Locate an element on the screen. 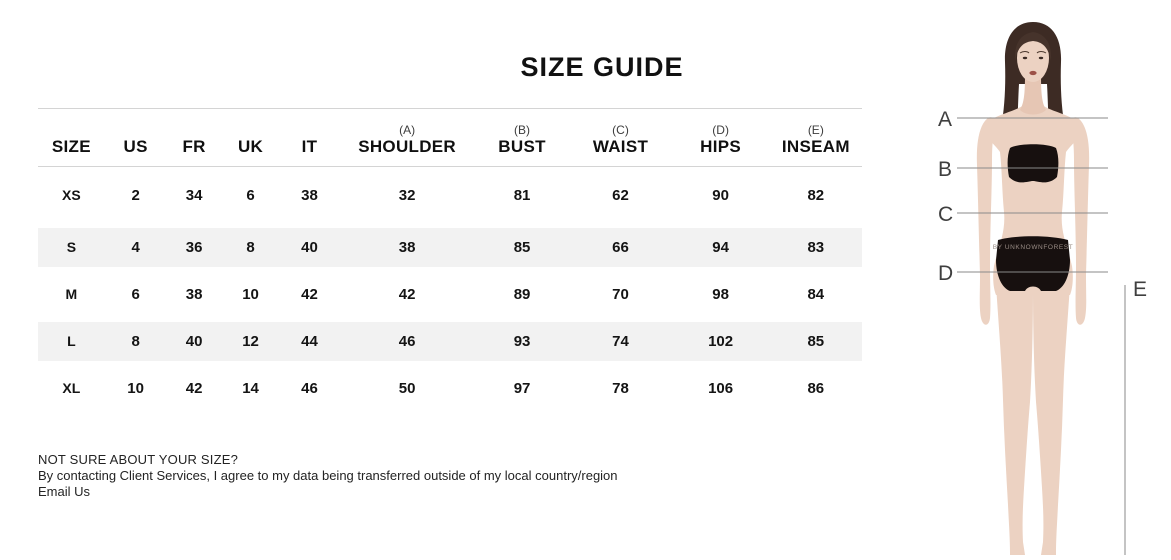 Image resolution: width=1171 pixels, height=560 pixels. measurement-value-cell: 102 is located at coordinates (721, 341).